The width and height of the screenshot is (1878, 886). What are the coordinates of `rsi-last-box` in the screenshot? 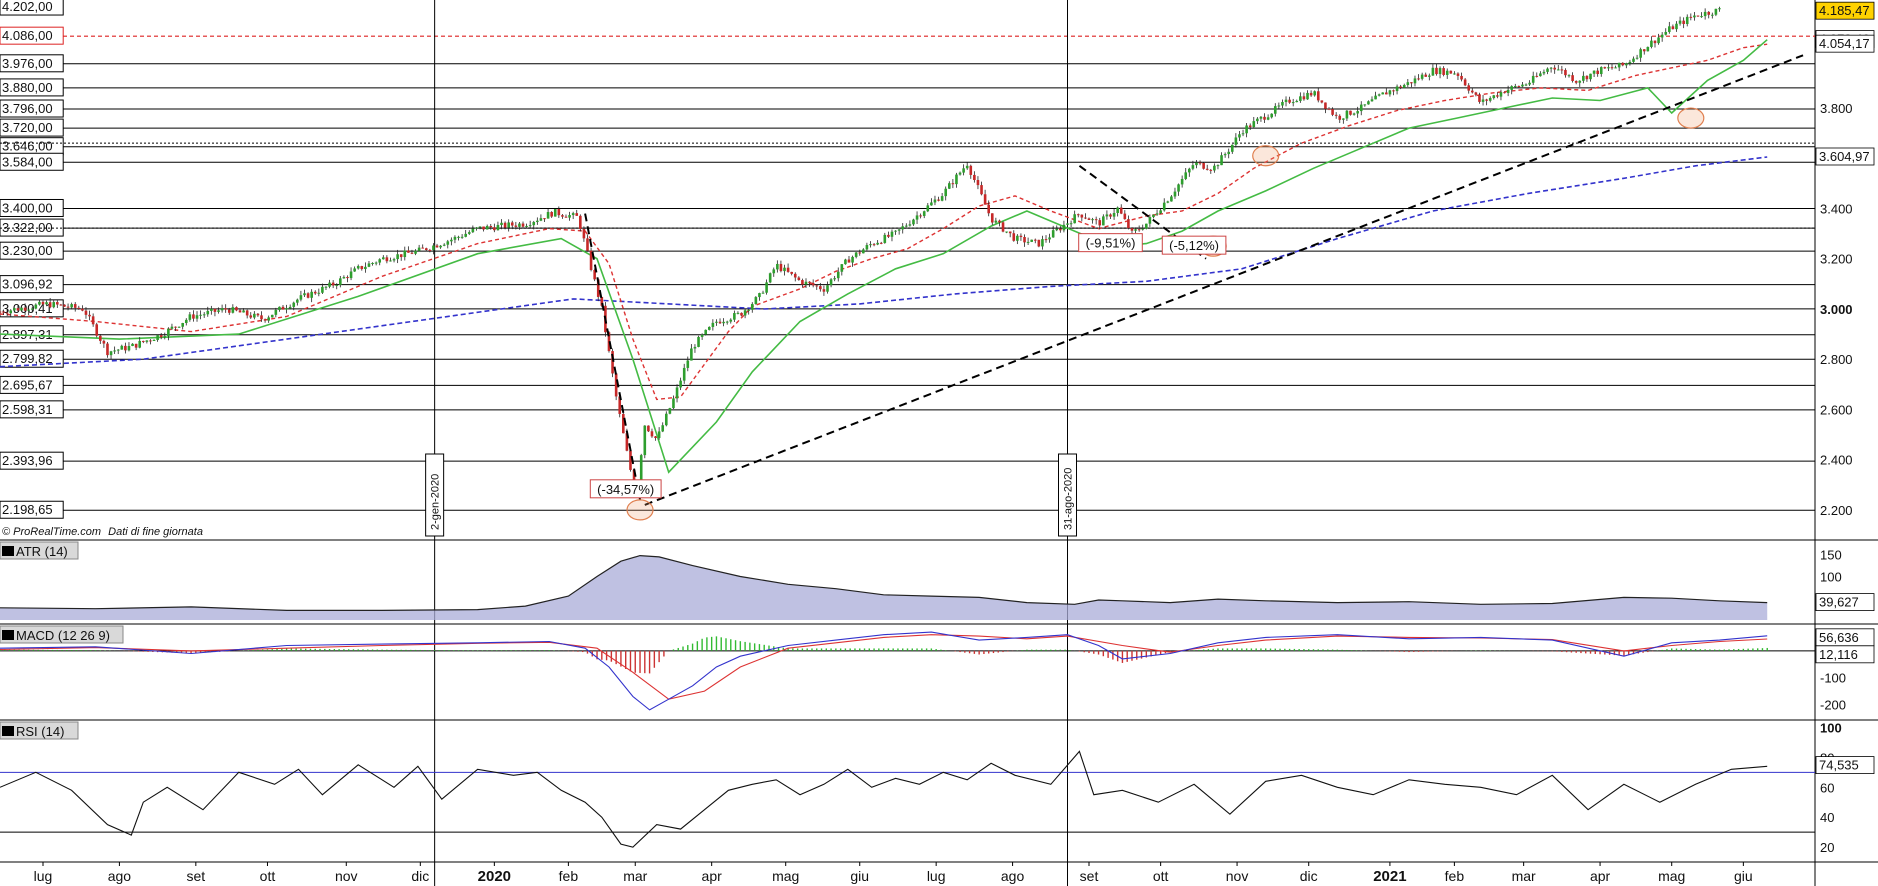 It's located at (1845, 765).